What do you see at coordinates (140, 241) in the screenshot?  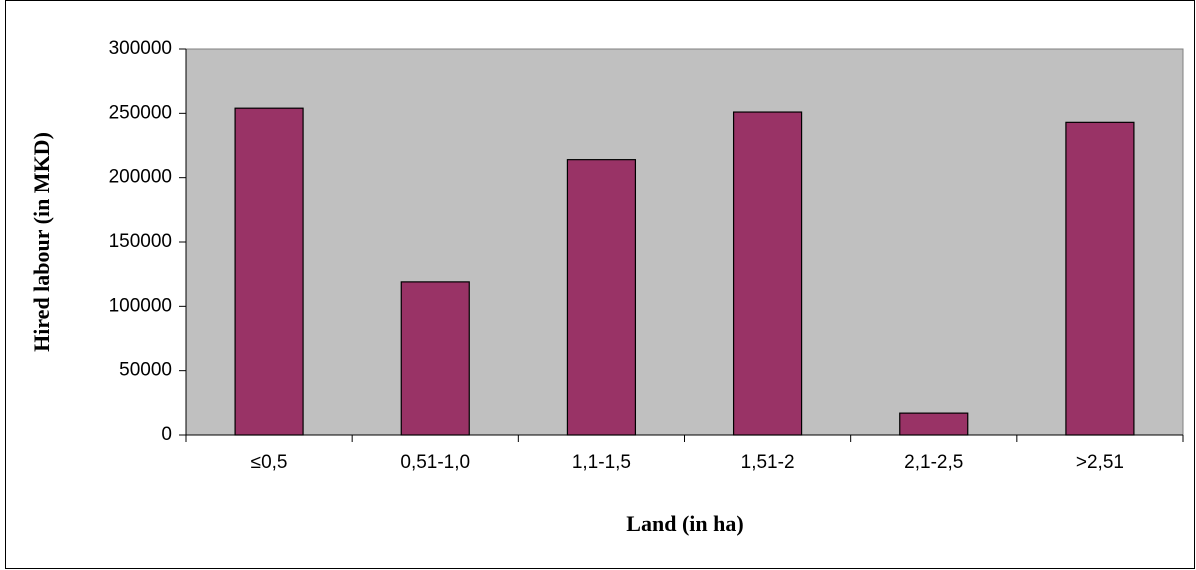 I see `y-tick-label: 150000` at bounding box center [140, 241].